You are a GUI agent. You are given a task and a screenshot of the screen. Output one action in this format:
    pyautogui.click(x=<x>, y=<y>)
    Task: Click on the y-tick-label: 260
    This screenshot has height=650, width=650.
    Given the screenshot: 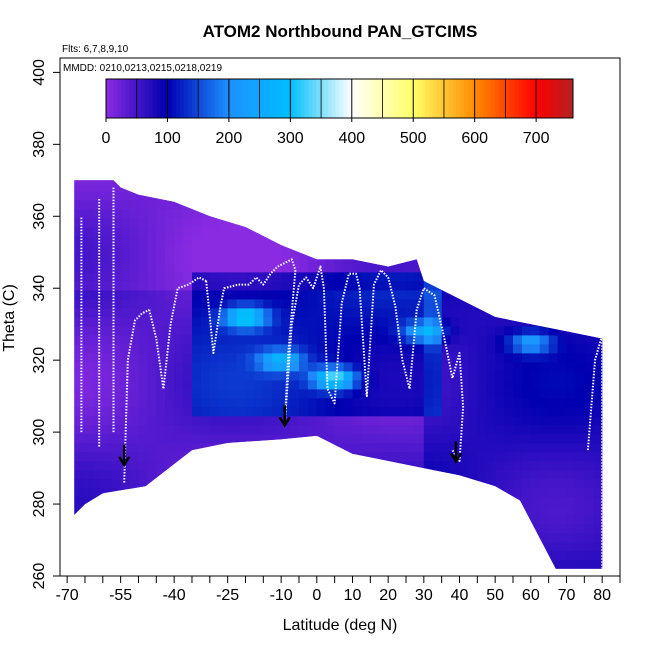 What is the action you would take?
    pyautogui.click(x=39, y=576)
    